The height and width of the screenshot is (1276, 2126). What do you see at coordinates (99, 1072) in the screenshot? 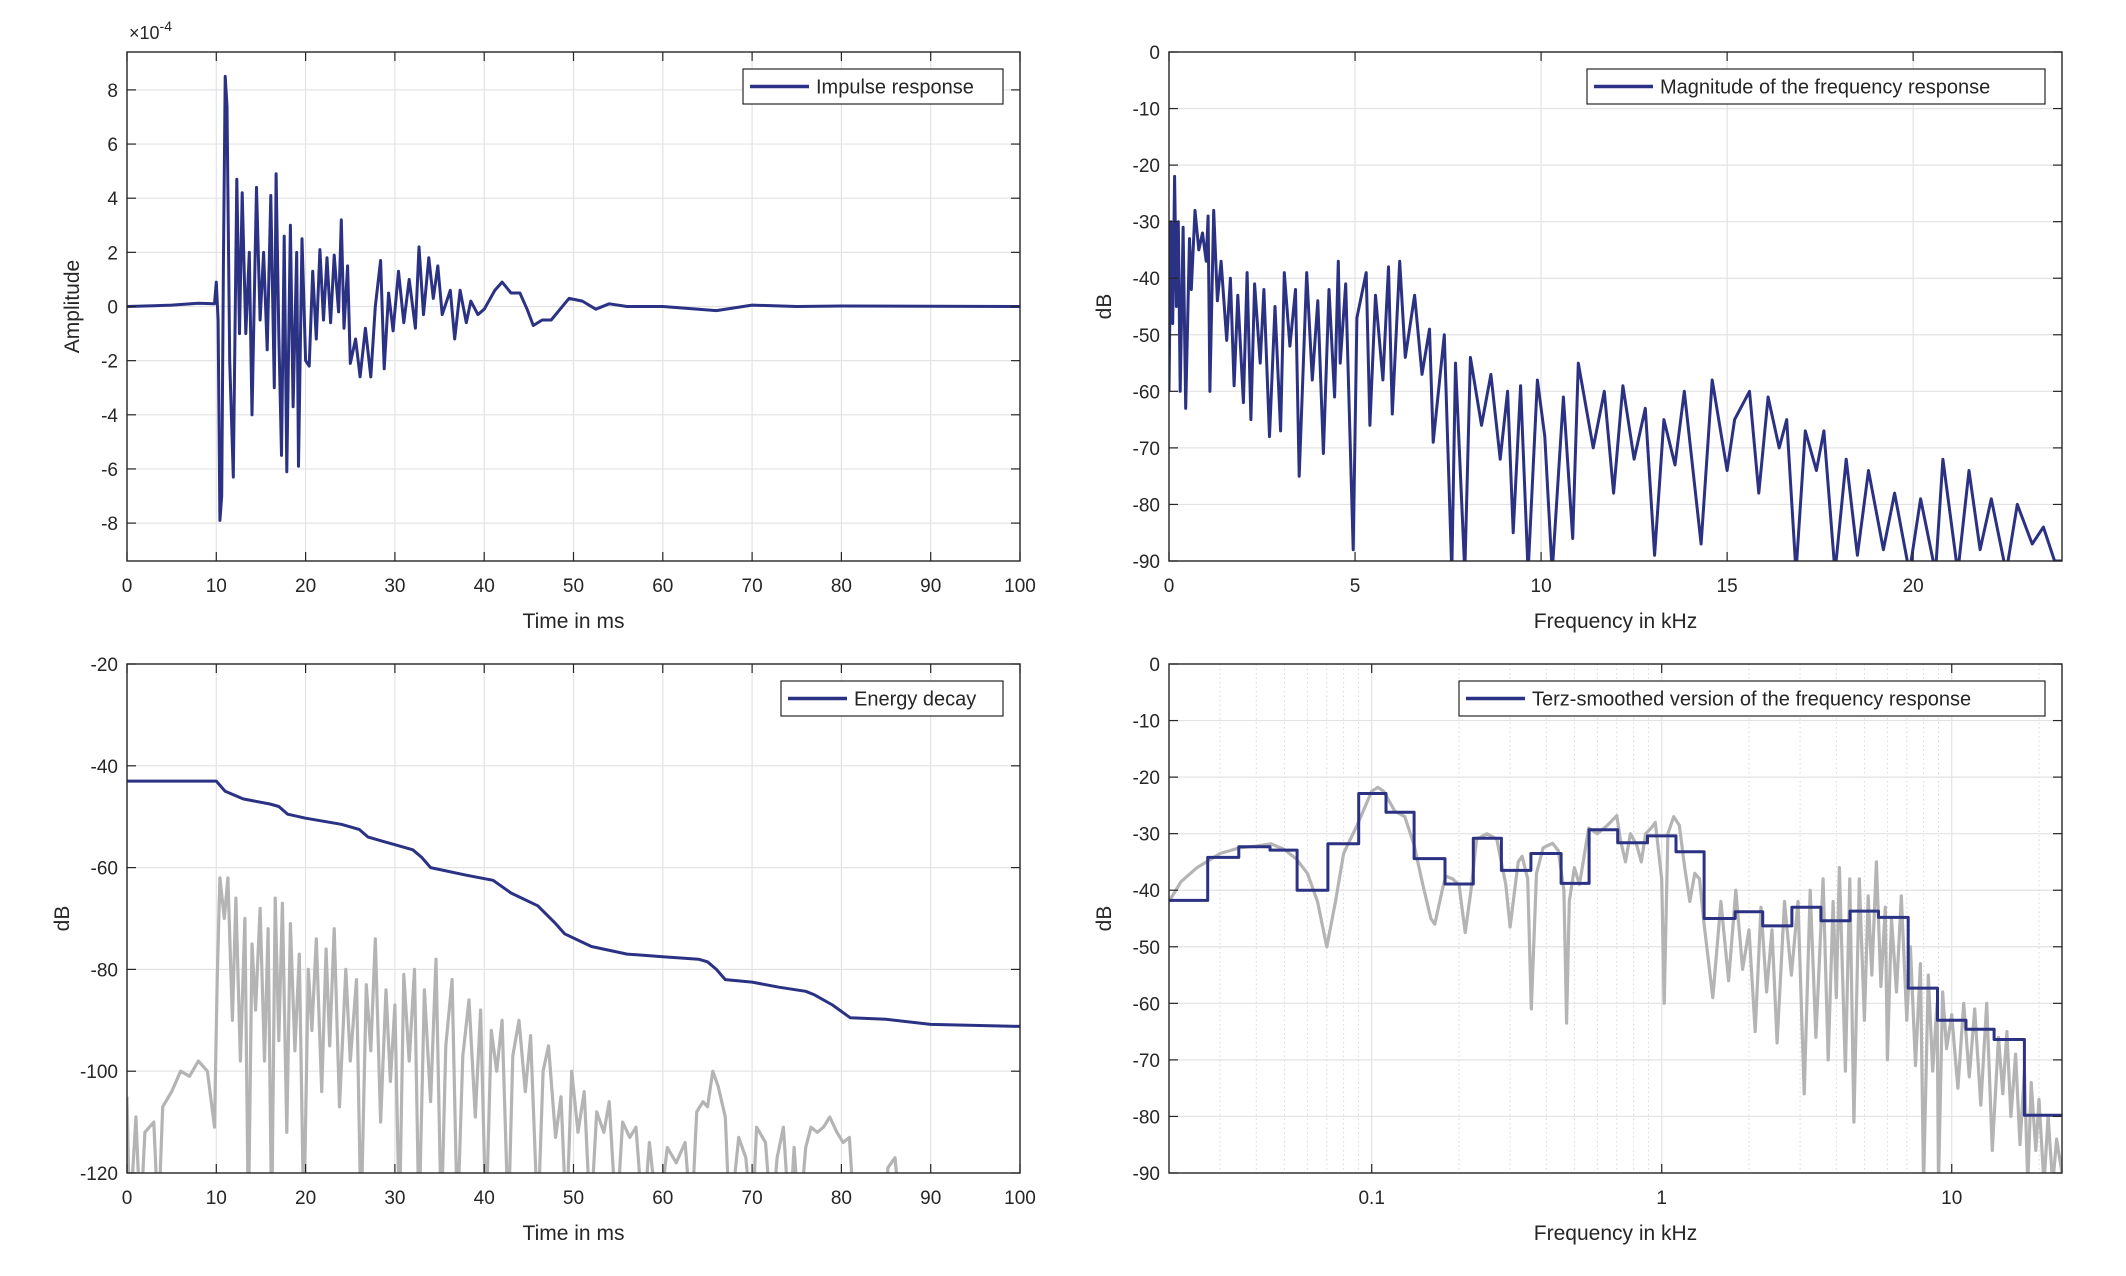
I see `y-tick-label: -100` at bounding box center [99, 1072].